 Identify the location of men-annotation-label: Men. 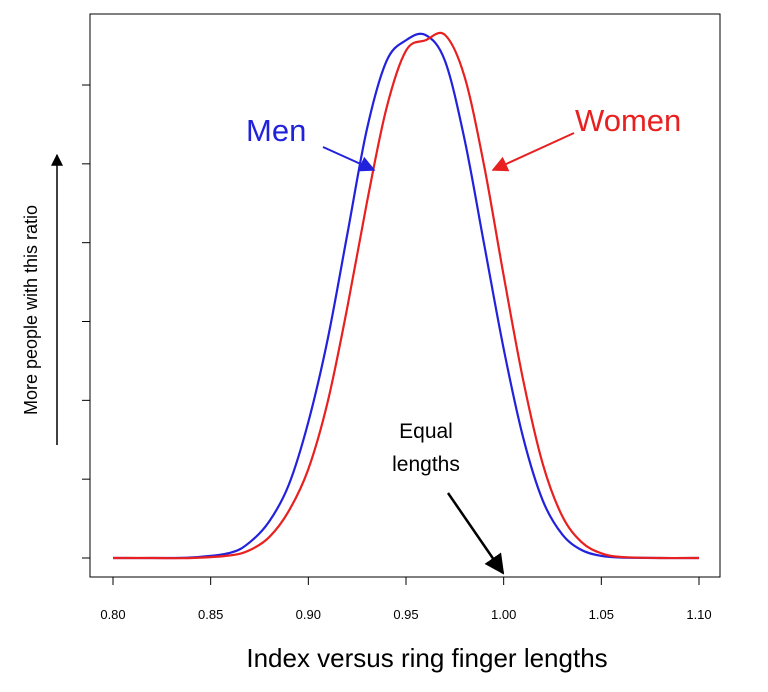
(276, 130).